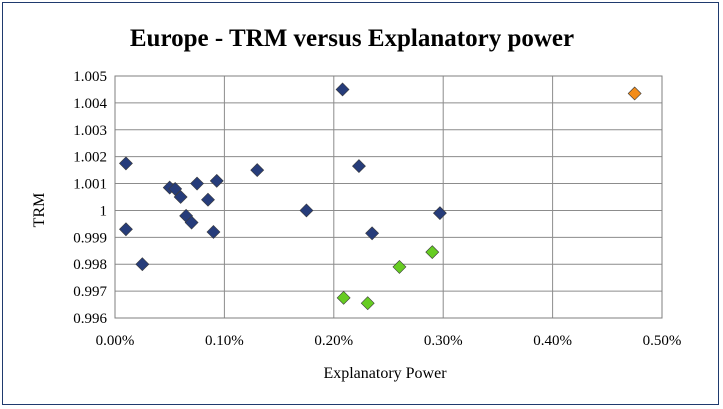 The width and height of the screenshot is (723, 409). I want to click on x-tick-label: 0.20%, so click(333, 341).